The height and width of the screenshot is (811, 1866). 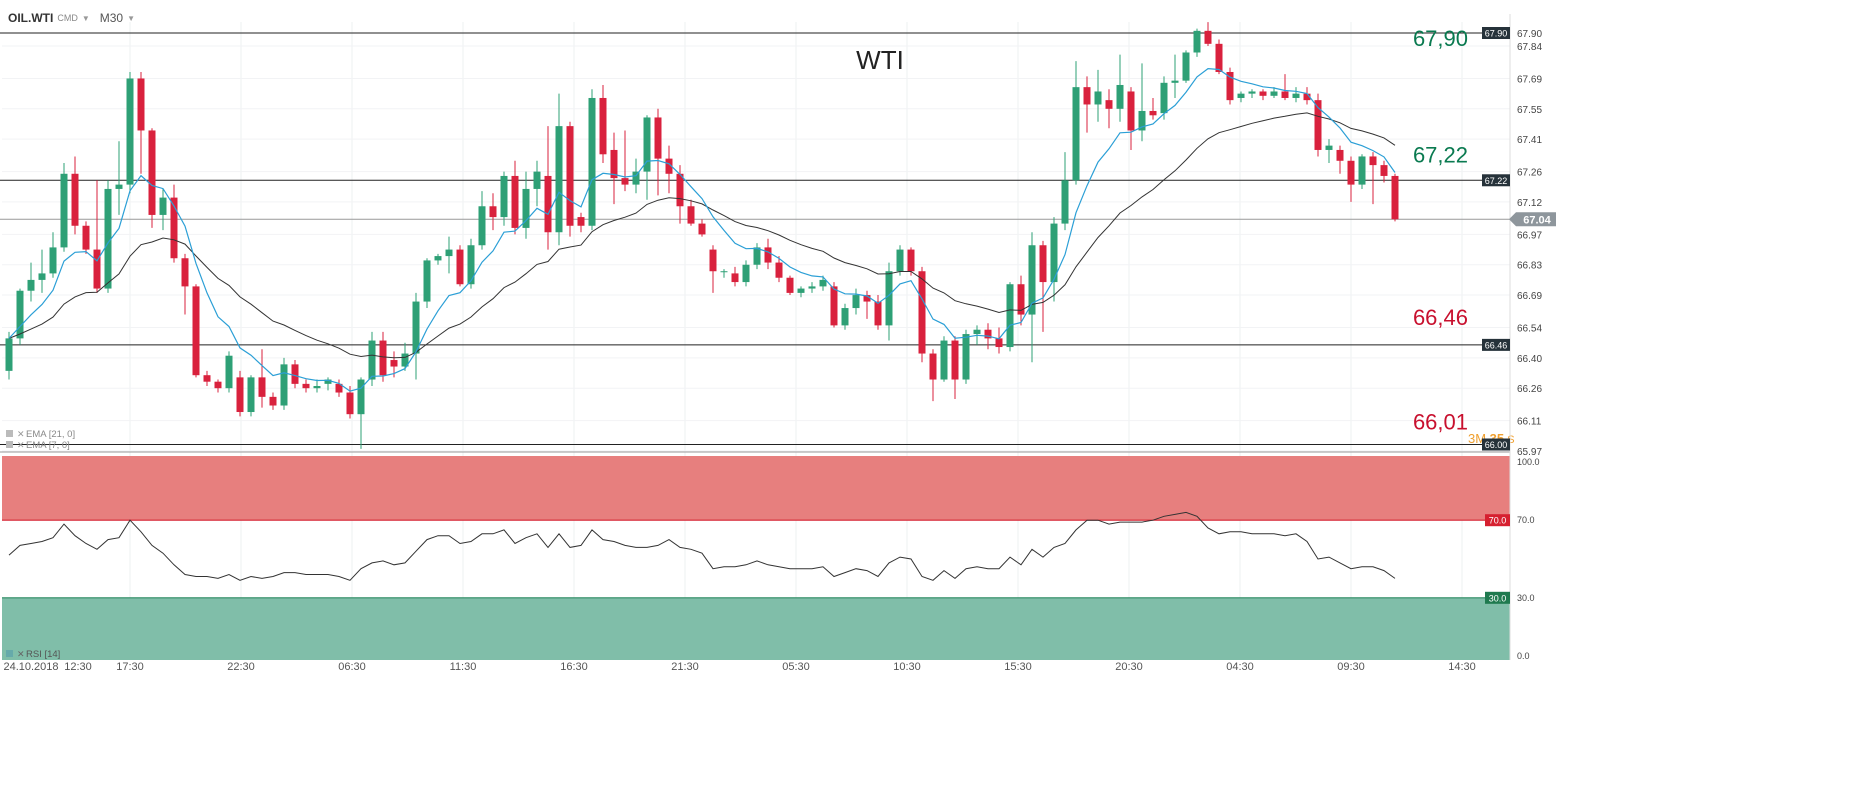 What do you see at coordinates (67, 18) in the screenshot?
I see `symbol-type-label: CMD` at bounding box center [67, 18].